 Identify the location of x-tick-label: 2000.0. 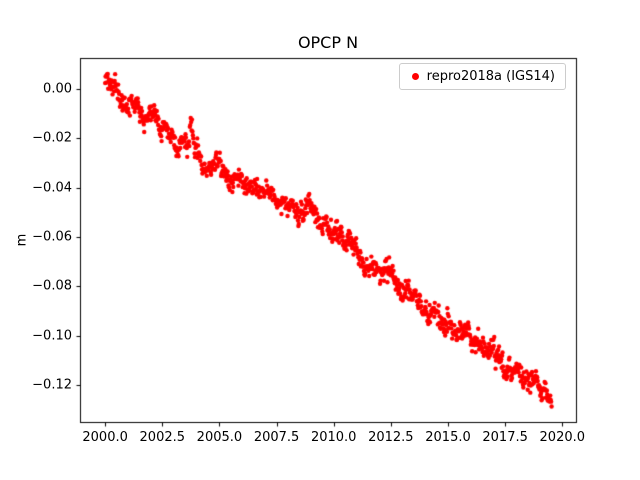
(105, 437).